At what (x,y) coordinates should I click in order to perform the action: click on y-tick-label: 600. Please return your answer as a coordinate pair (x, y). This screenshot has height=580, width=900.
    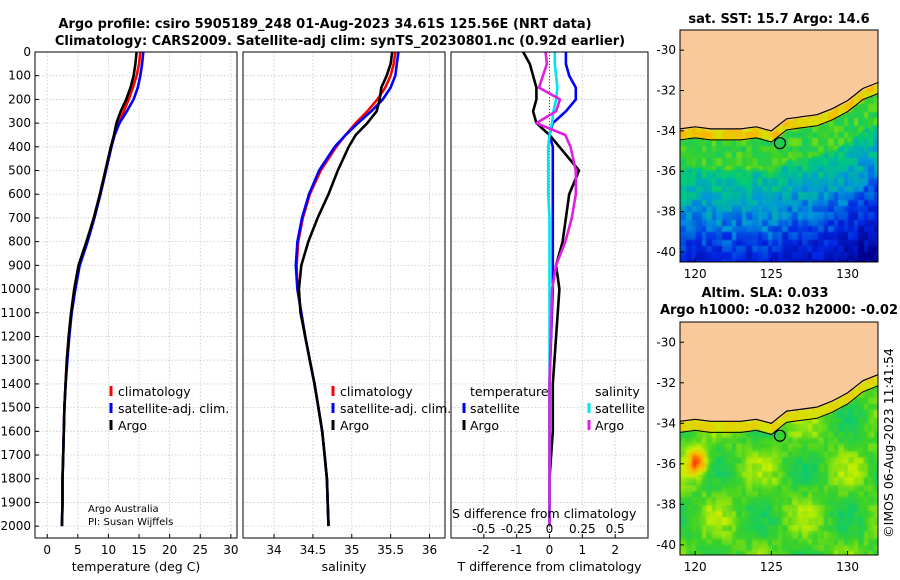
    Looking at the image, I should click on (19, 194).